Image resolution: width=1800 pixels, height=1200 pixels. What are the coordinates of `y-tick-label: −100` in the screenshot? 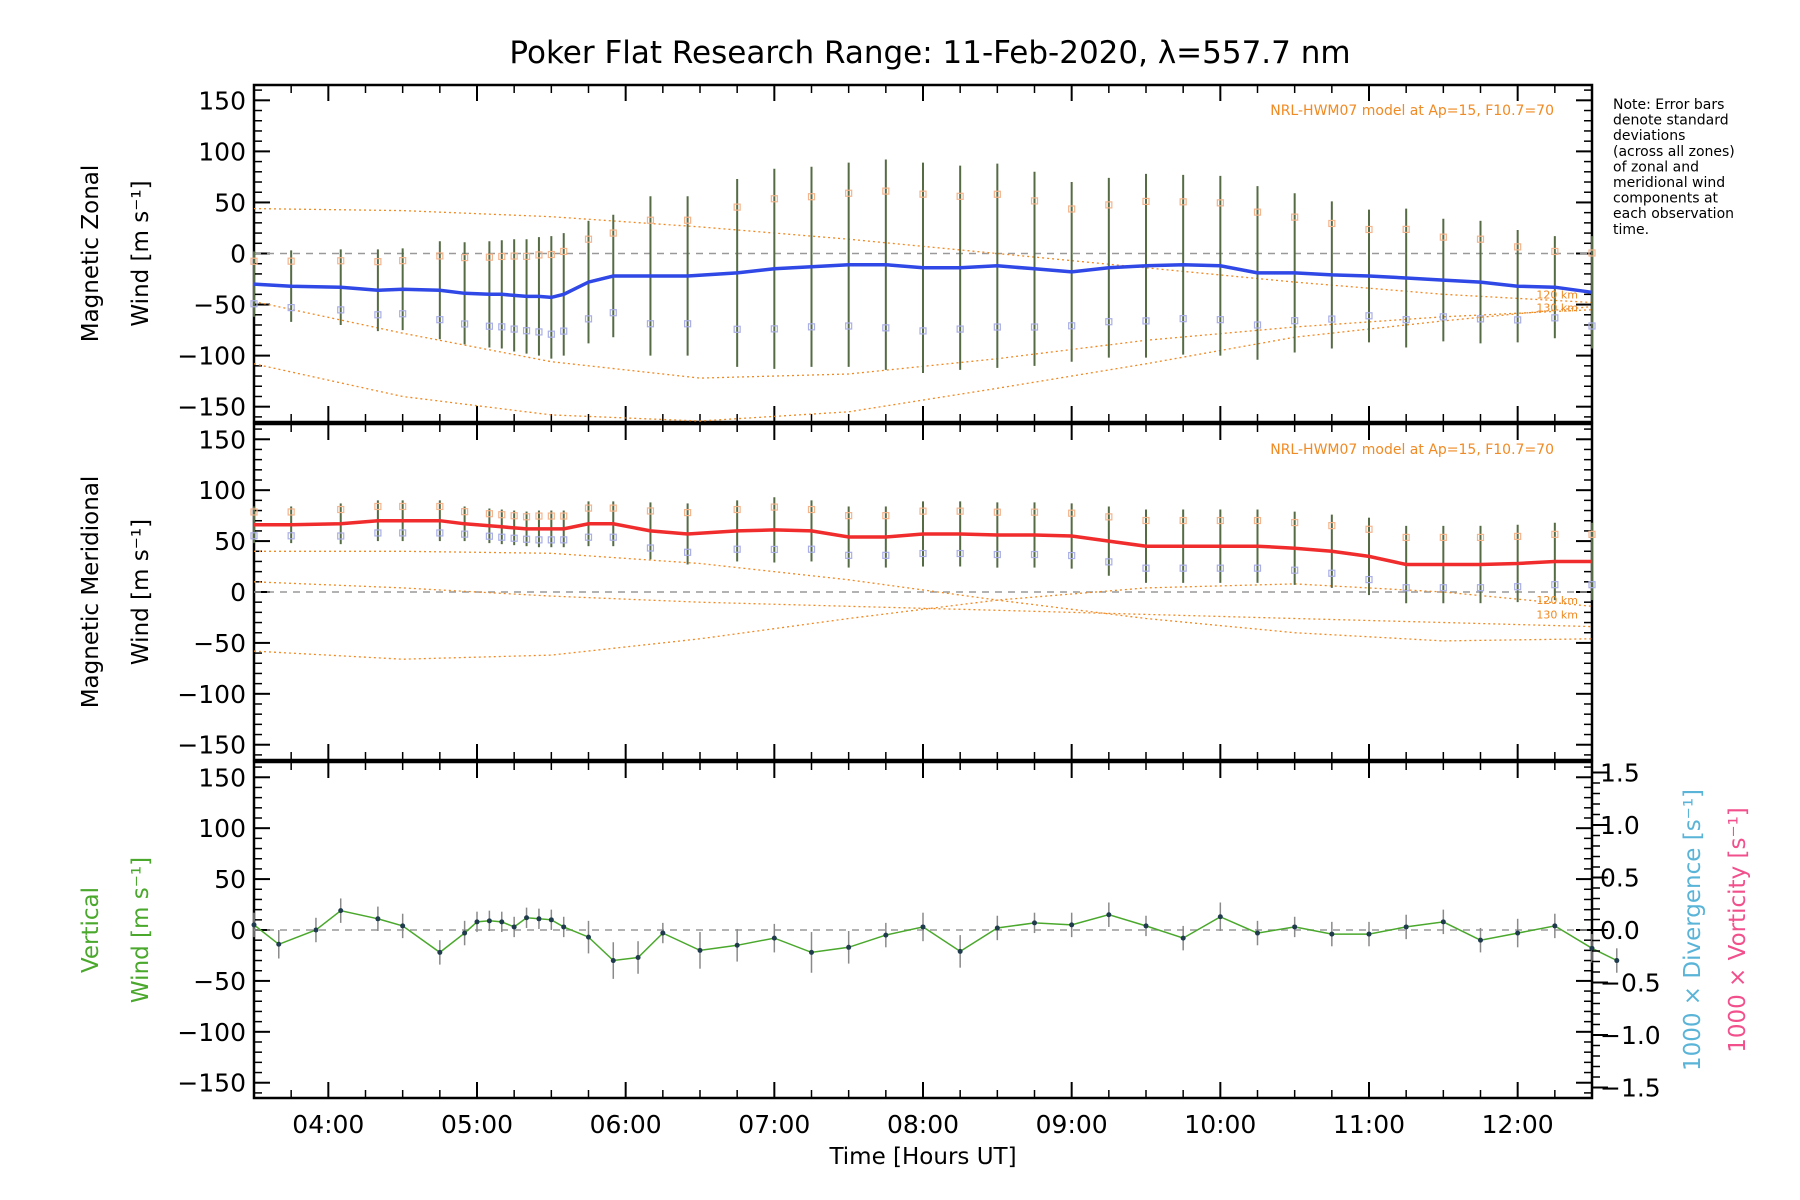 It's located at (211, 1032).